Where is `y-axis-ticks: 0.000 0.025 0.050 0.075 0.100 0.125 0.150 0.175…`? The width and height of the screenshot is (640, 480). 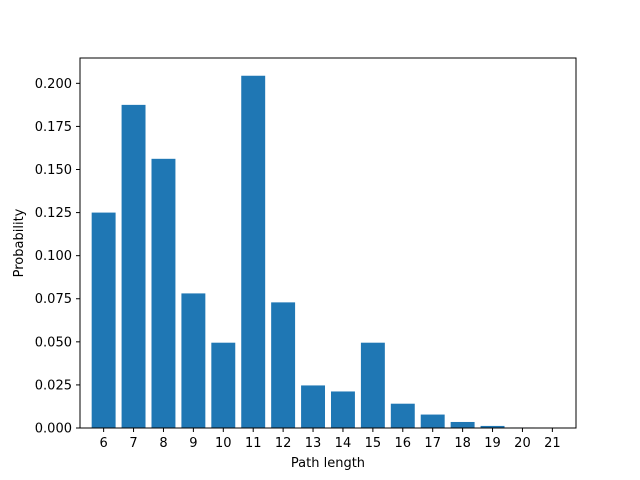
y-axis-ticks: 0.000 0.025 0.050 0.075 0.100 0.125 0.150 0.175… is located at coordinates (57, 257).